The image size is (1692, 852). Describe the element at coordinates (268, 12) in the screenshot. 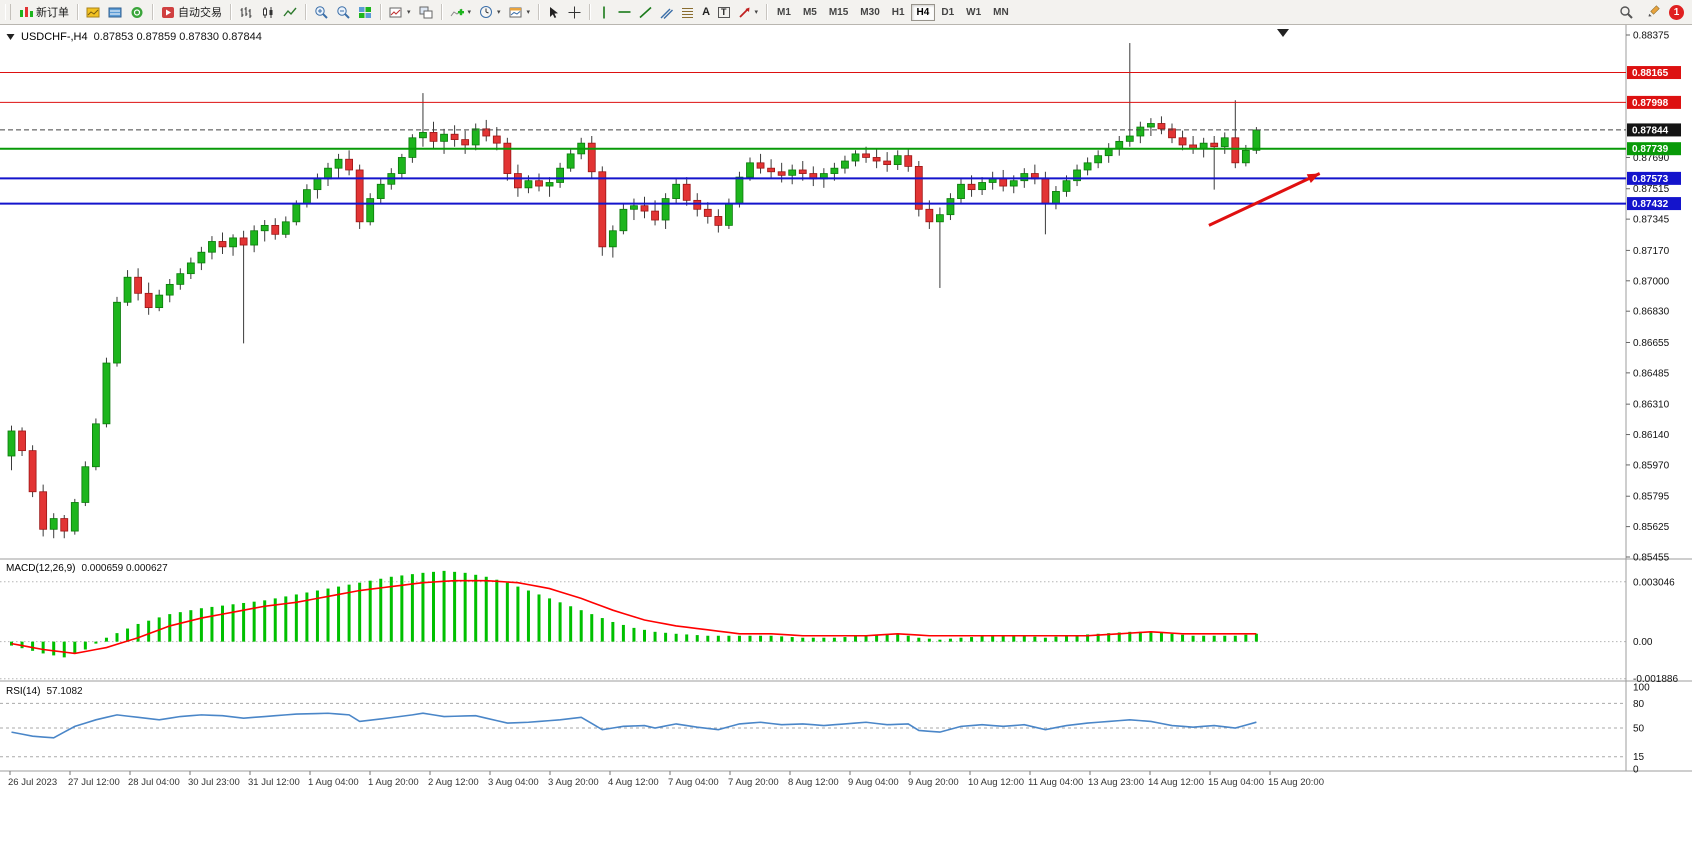

I see `candlestick-chart-type-button` at that location.